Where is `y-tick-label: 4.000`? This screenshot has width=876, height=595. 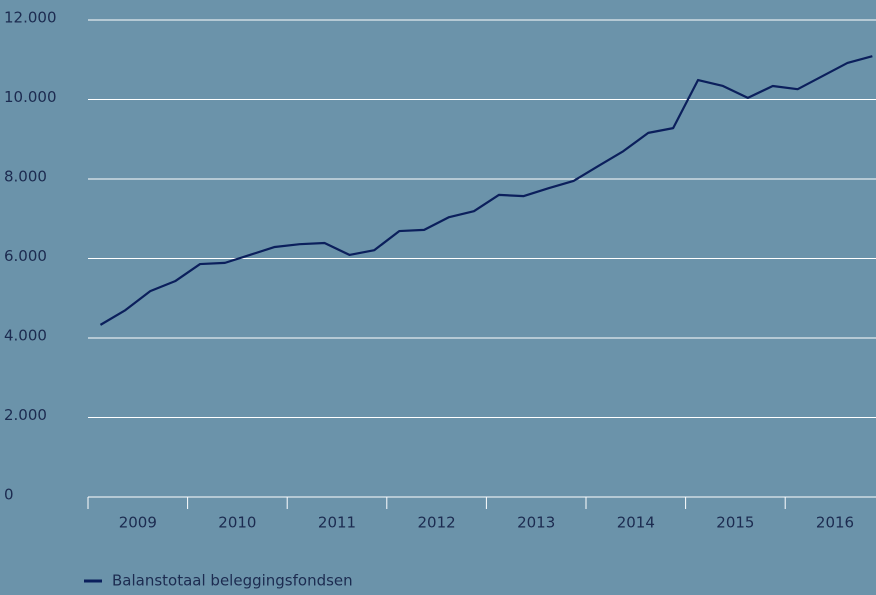 y-tick-label: 4.000 is located at coordinates (25, 336).